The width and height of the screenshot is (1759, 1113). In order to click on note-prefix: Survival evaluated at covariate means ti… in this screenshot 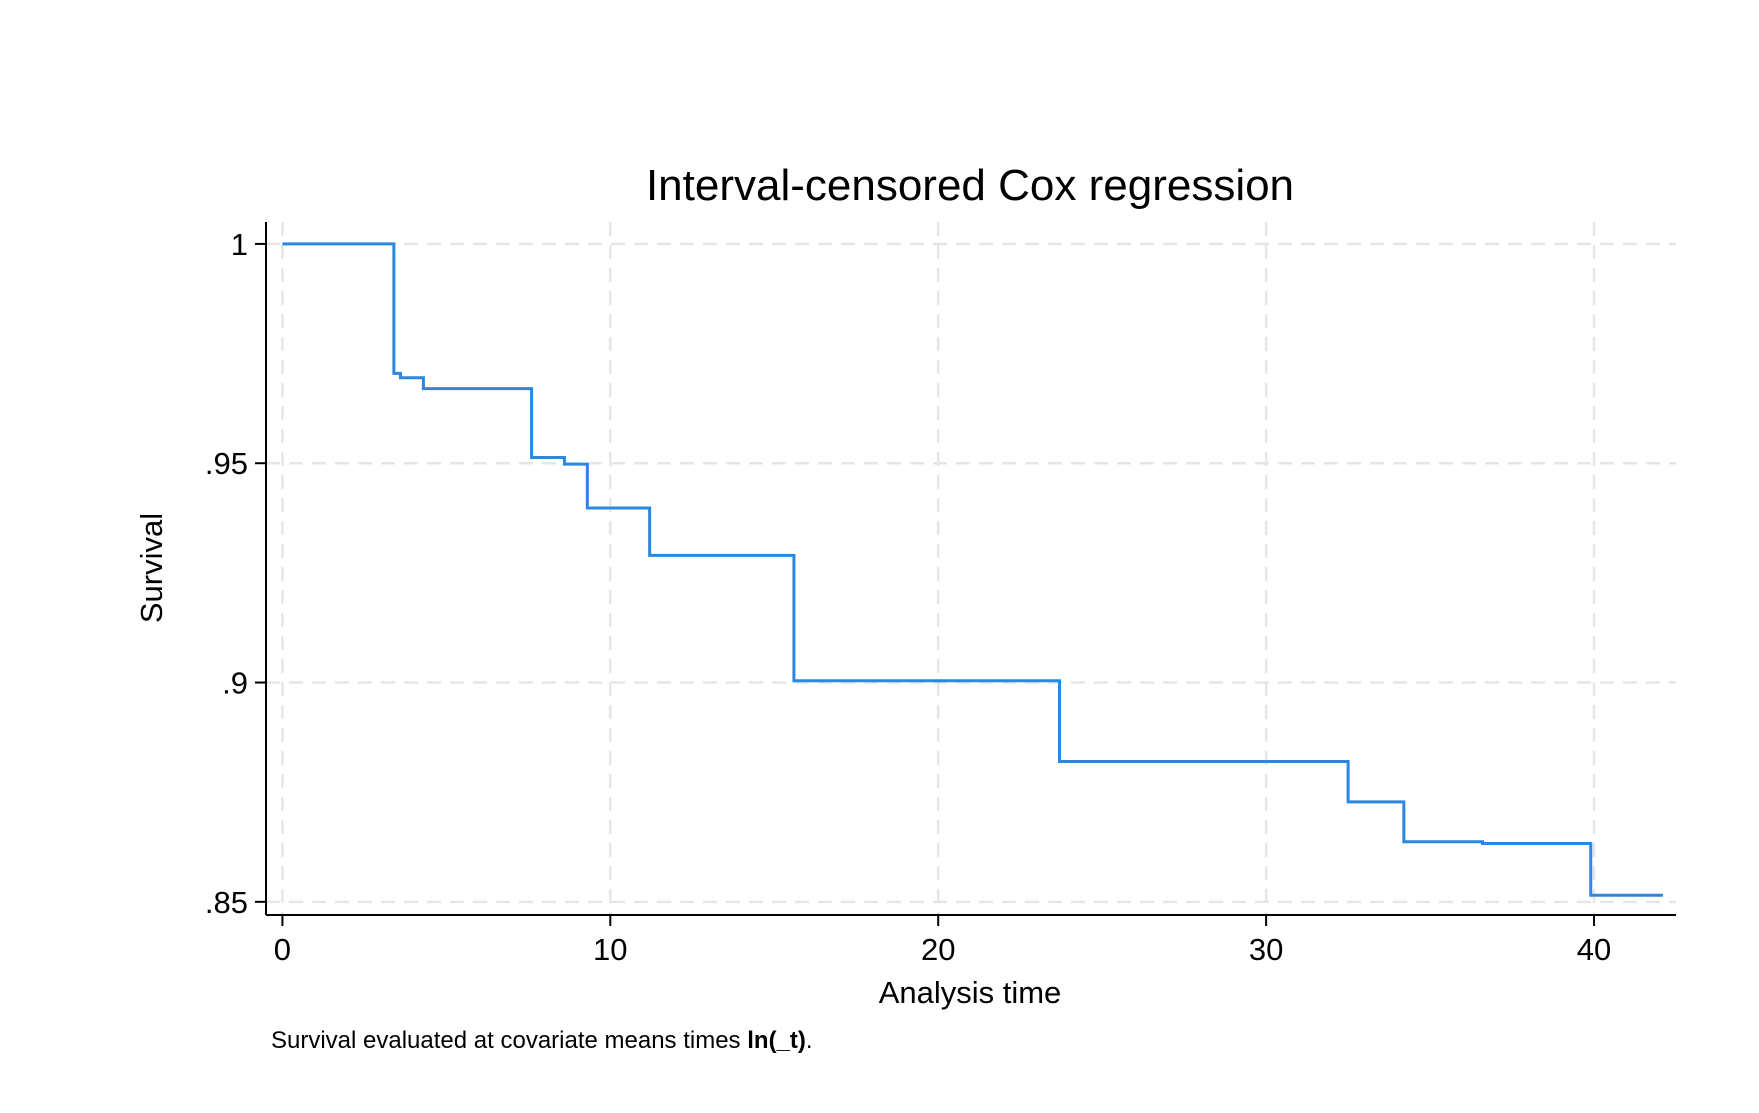, I will do `click(509, 1040)`.